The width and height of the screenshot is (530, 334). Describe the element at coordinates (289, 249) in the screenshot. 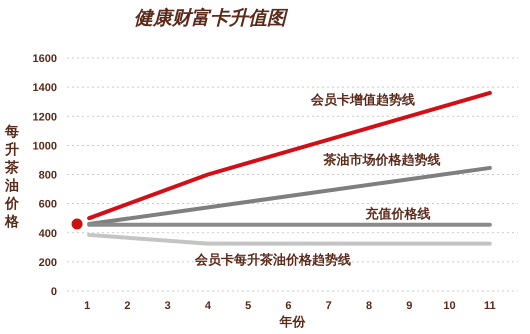

I see `会员卡每升茶油价格趋势线: 会员卡每升茶油价格趋势线` at that location.